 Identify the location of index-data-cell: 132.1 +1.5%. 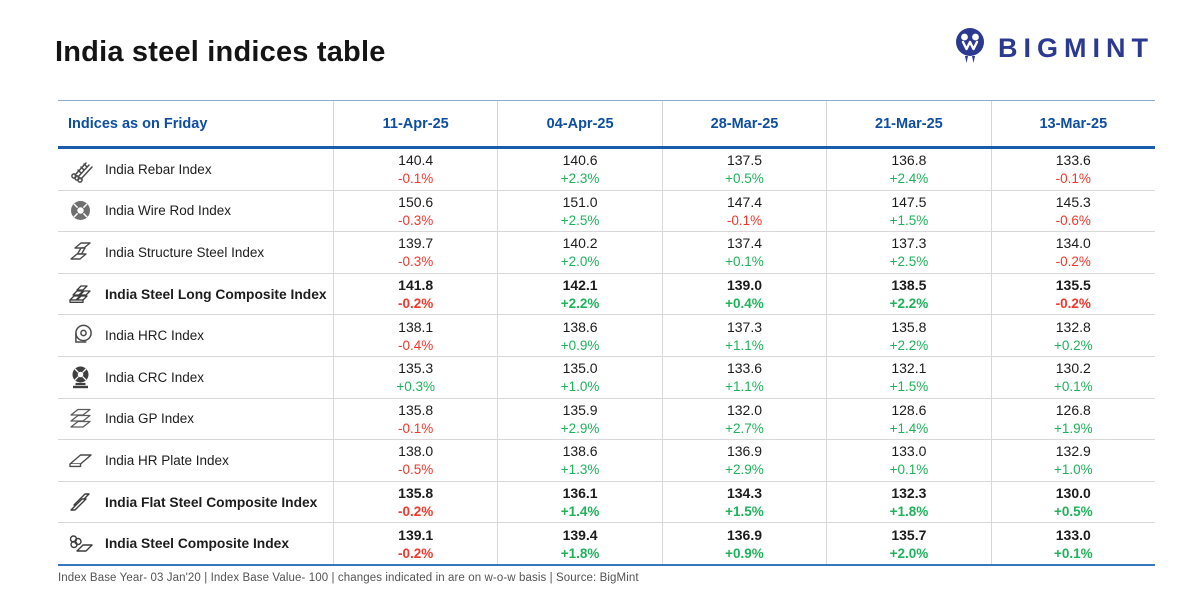
(908, 377).